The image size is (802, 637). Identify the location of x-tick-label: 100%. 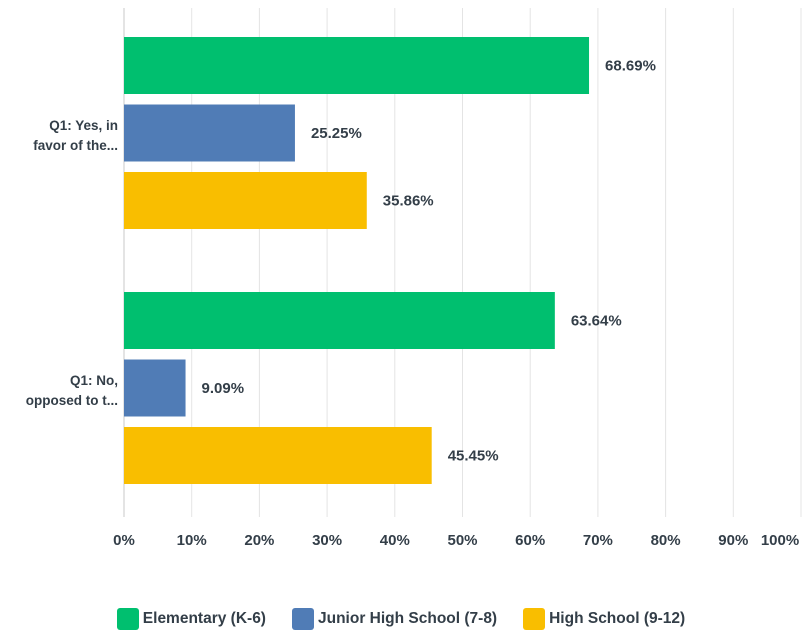
(780, 540).